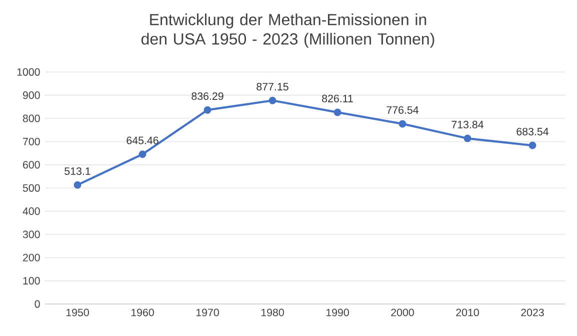 The height and width of the screenshot is (336, 577). I want to click on x-tick-label: 1950, so click(77, 312).